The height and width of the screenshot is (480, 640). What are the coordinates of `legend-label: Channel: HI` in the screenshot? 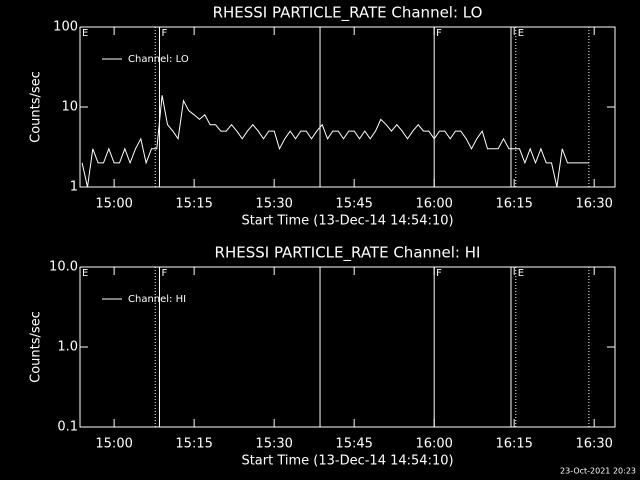 It's located at (157, 299).